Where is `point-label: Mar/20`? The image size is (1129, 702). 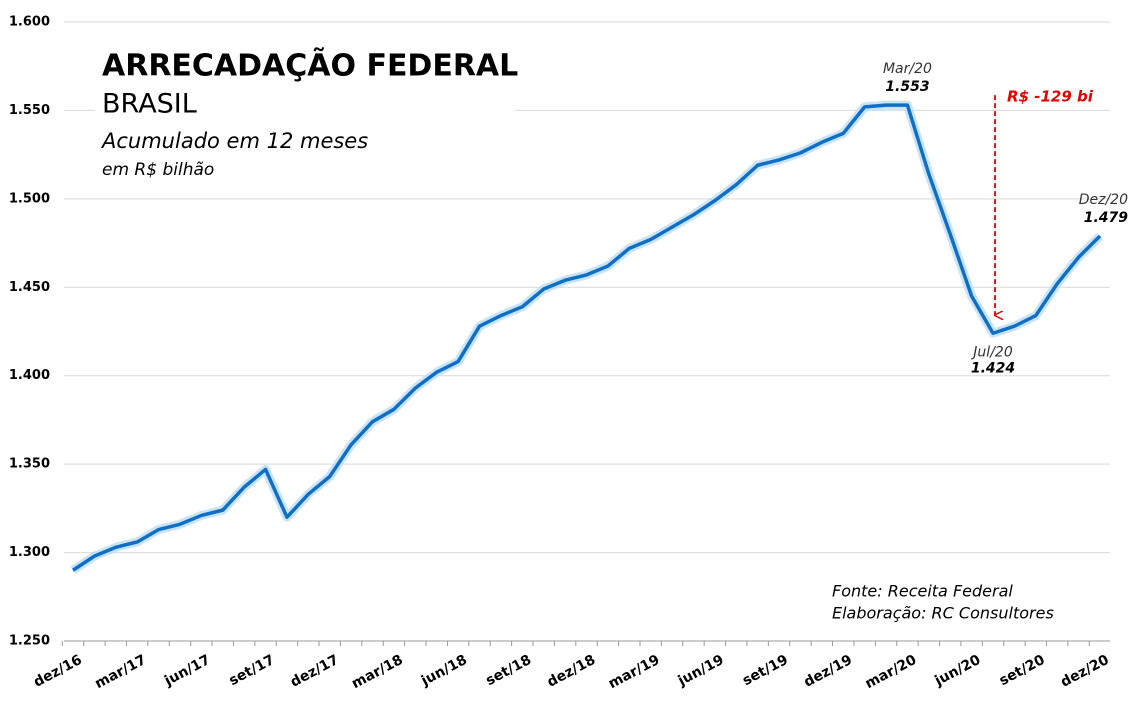
point-label: Mar/20 is located at coordinates (907, 69).